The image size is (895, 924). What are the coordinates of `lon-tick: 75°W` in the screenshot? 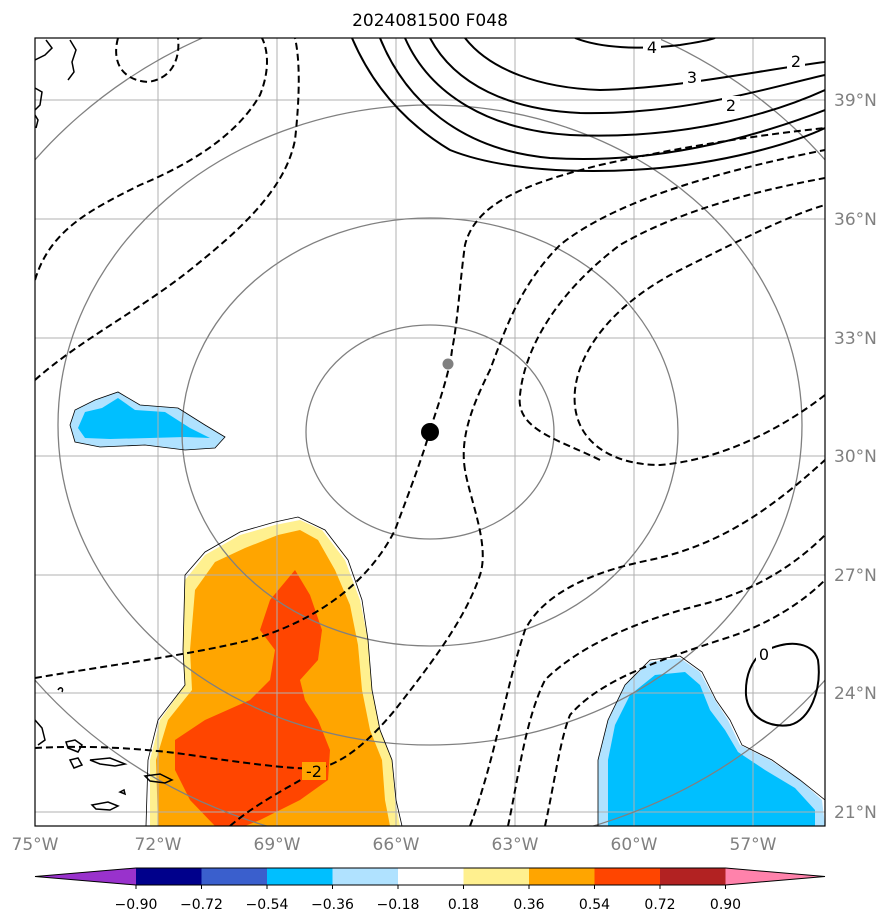 It's located at (35, 845).